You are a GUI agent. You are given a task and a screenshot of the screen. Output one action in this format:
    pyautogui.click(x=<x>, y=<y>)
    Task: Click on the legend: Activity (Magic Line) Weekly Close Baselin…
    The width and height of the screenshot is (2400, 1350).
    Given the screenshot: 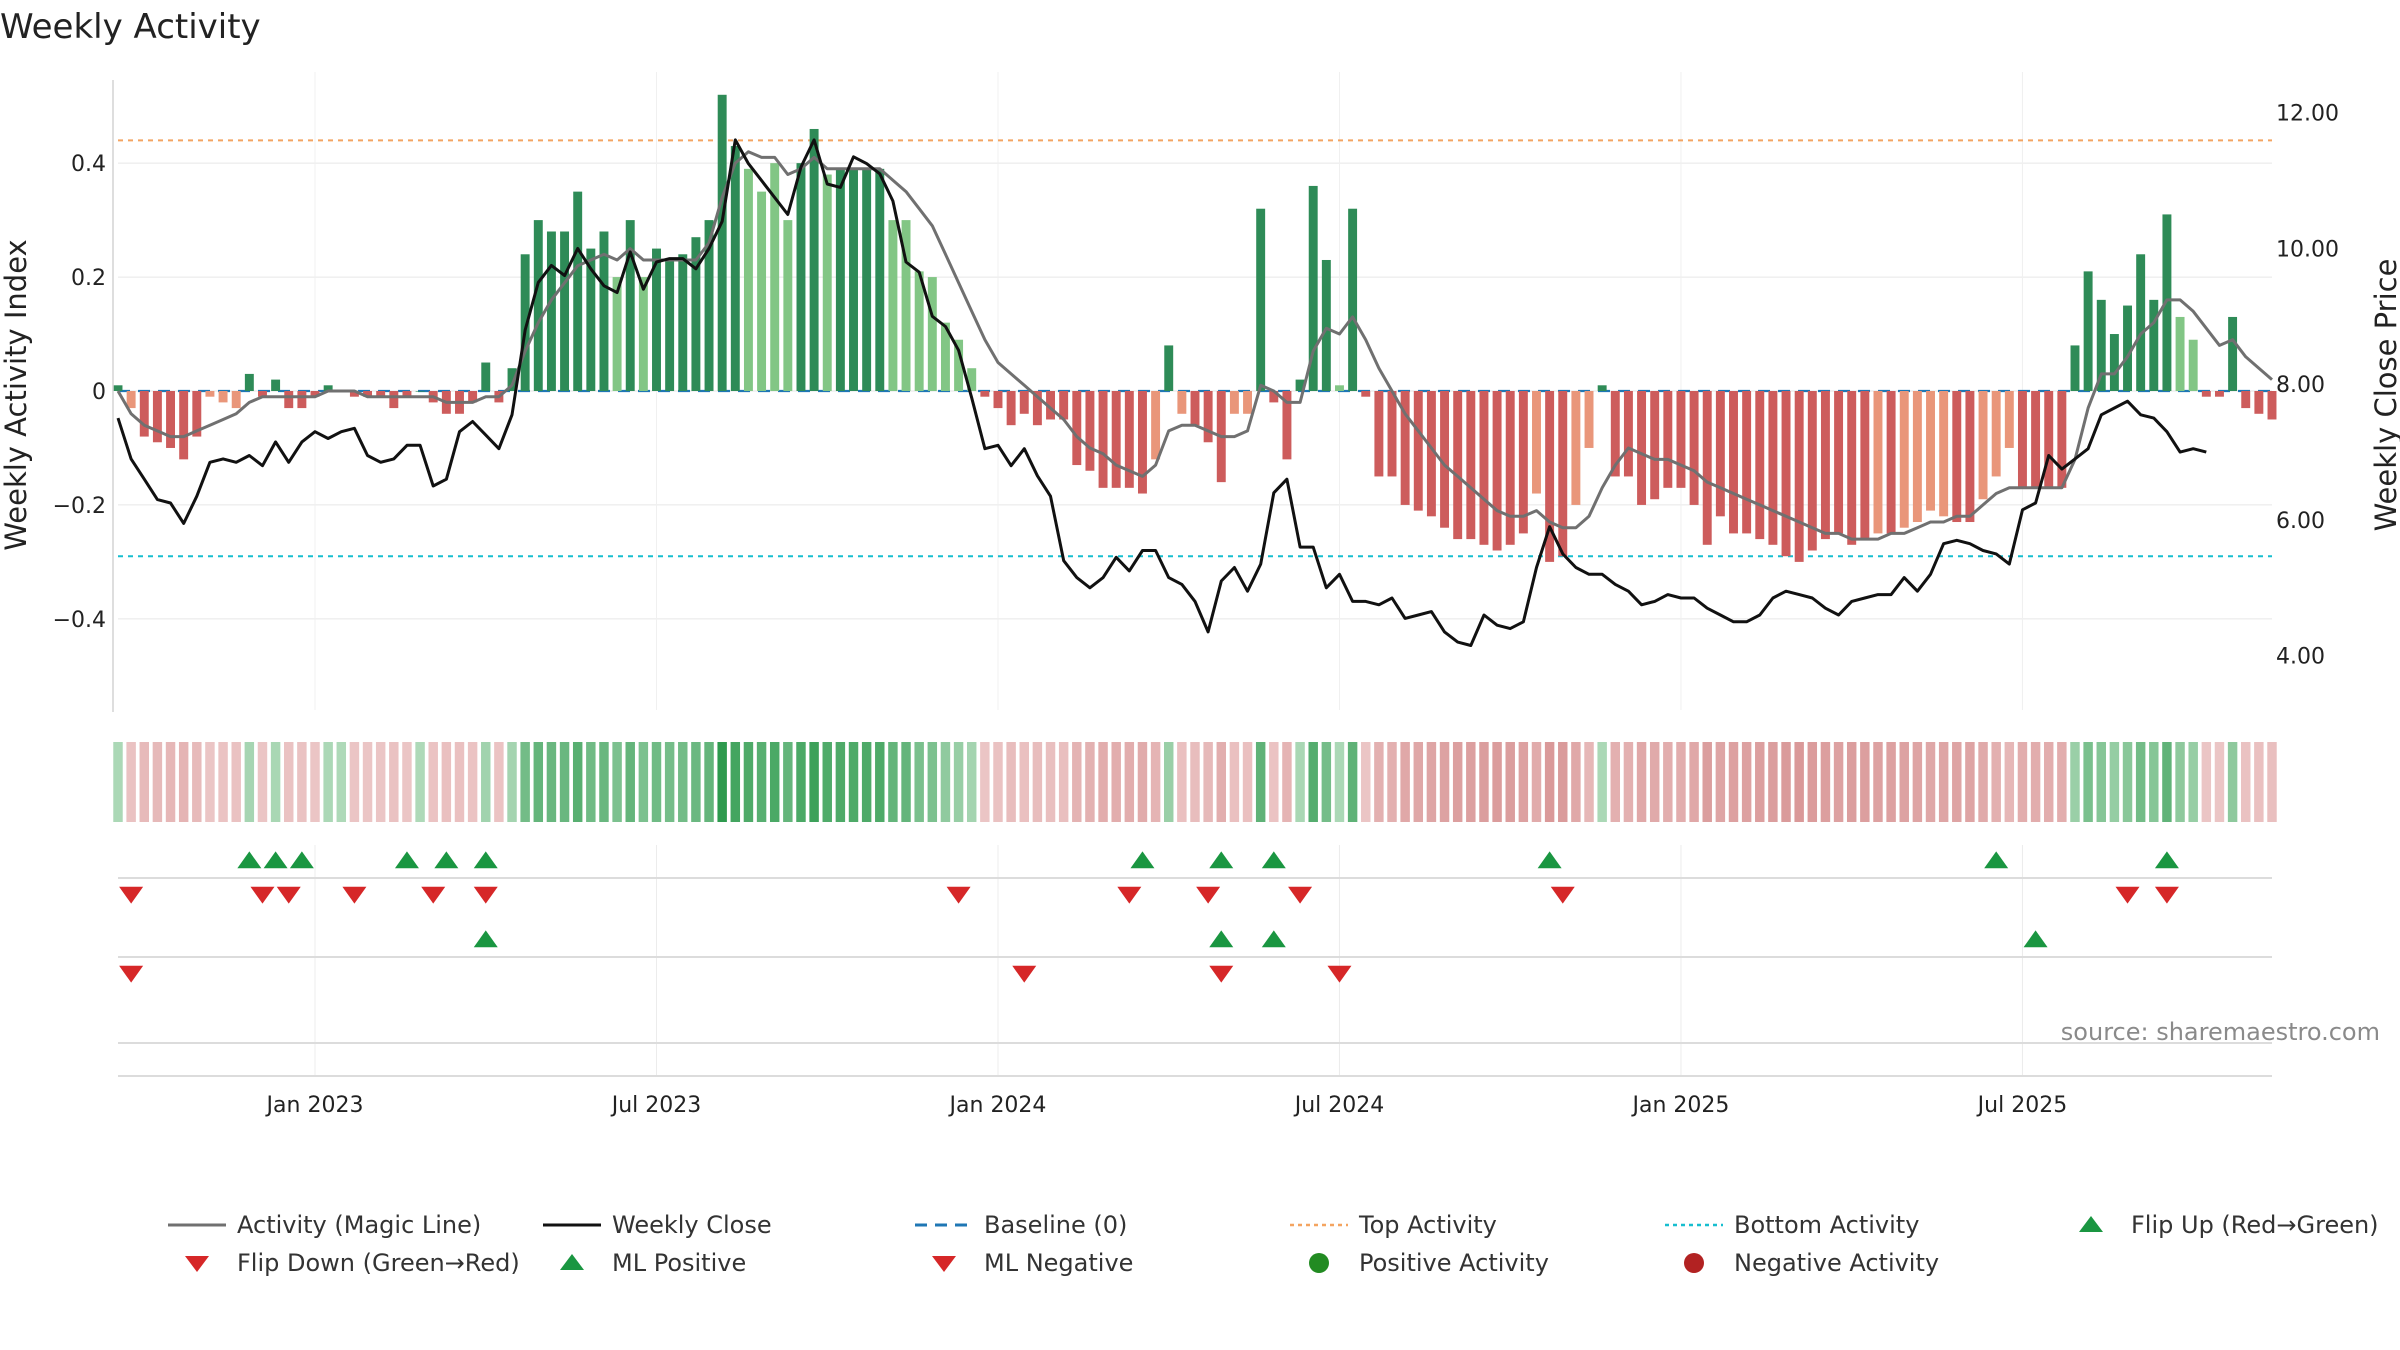 What is the action you would take?
    pyautogui.click(x=1273, y=1244)
    